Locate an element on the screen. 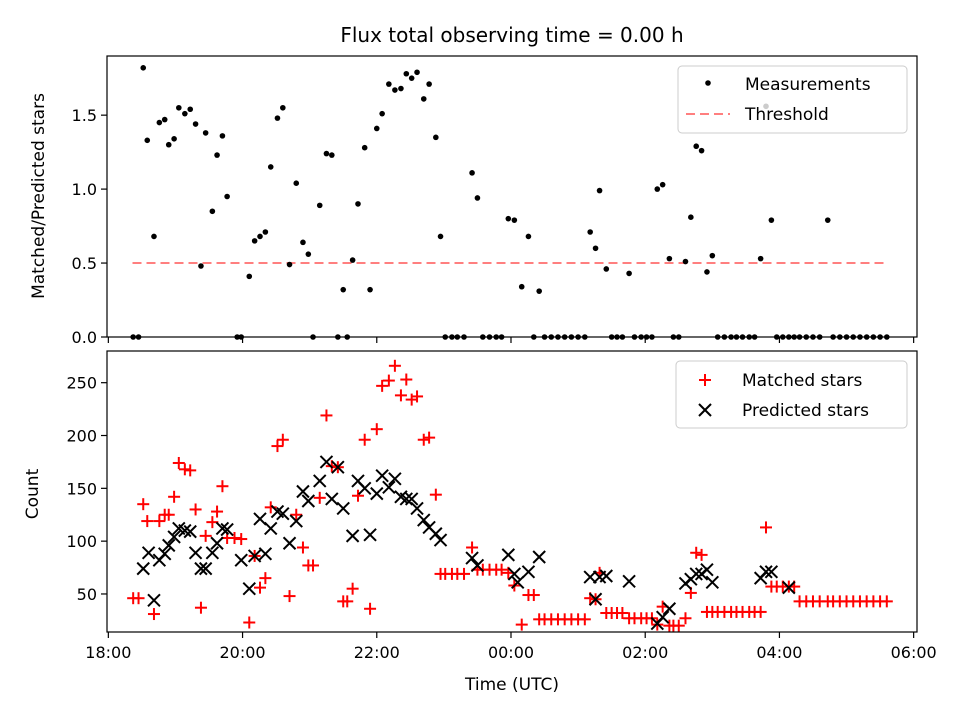  ratio-y-ticks: 0.0 0.5 1.0 1.5 is located at coordinates (89, 226).